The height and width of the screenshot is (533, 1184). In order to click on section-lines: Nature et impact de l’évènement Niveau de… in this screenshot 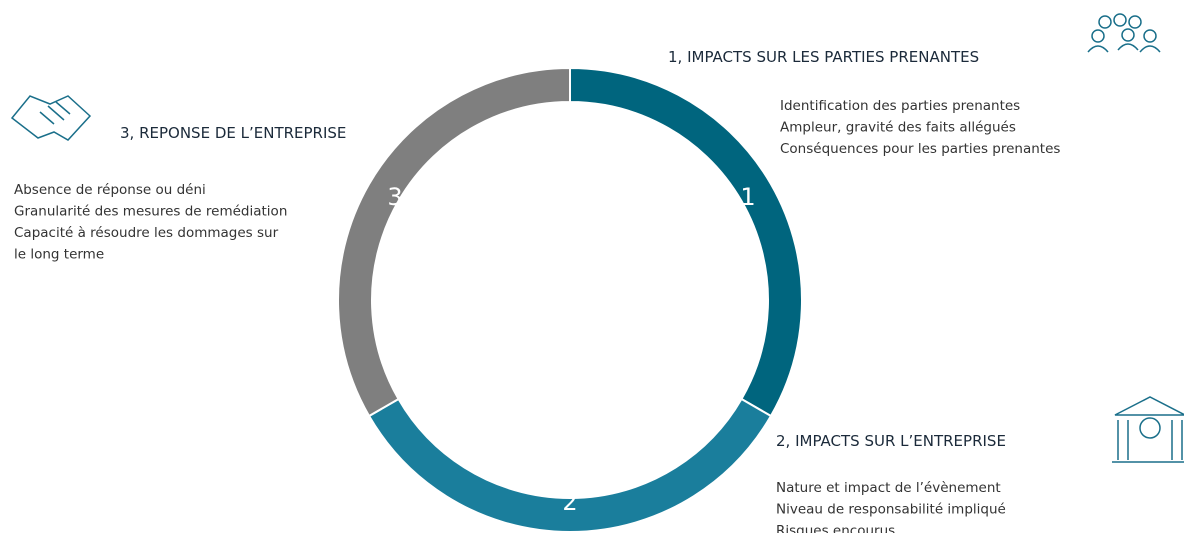, I will do `click(891, 506)`.